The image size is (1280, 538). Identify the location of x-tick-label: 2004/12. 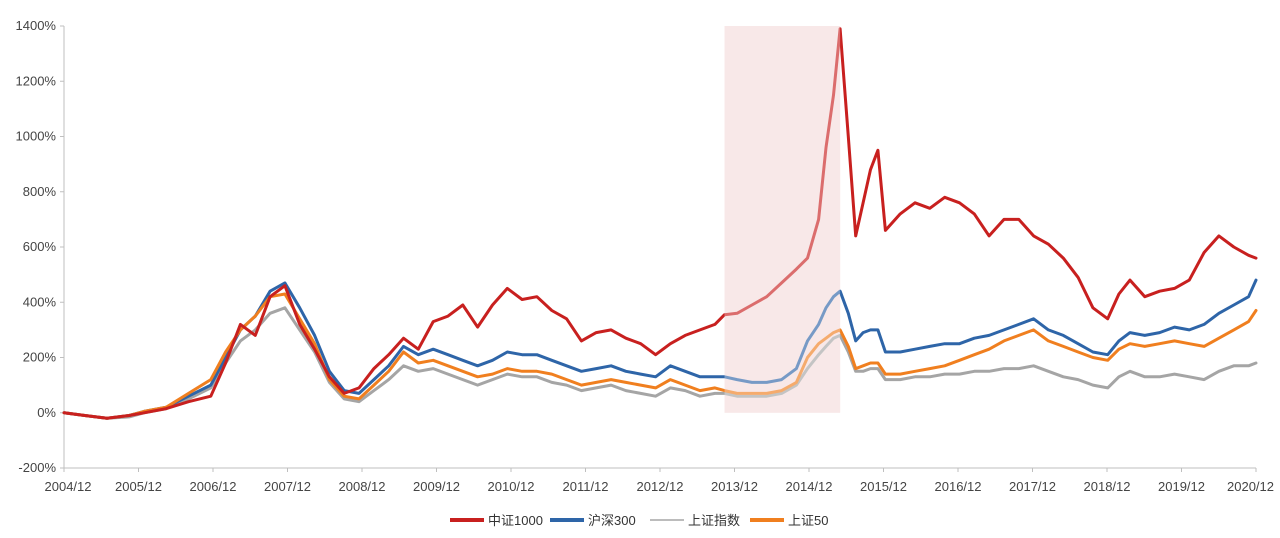
(68, 486).